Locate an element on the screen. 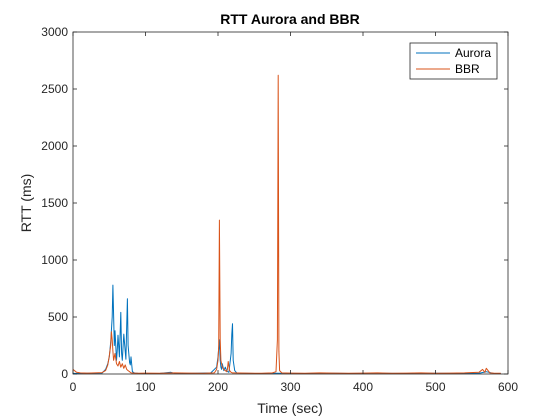 The width and height of the screenshot is (560, 420). y-tick-label: 2500 is located at coordinates (54, 89).